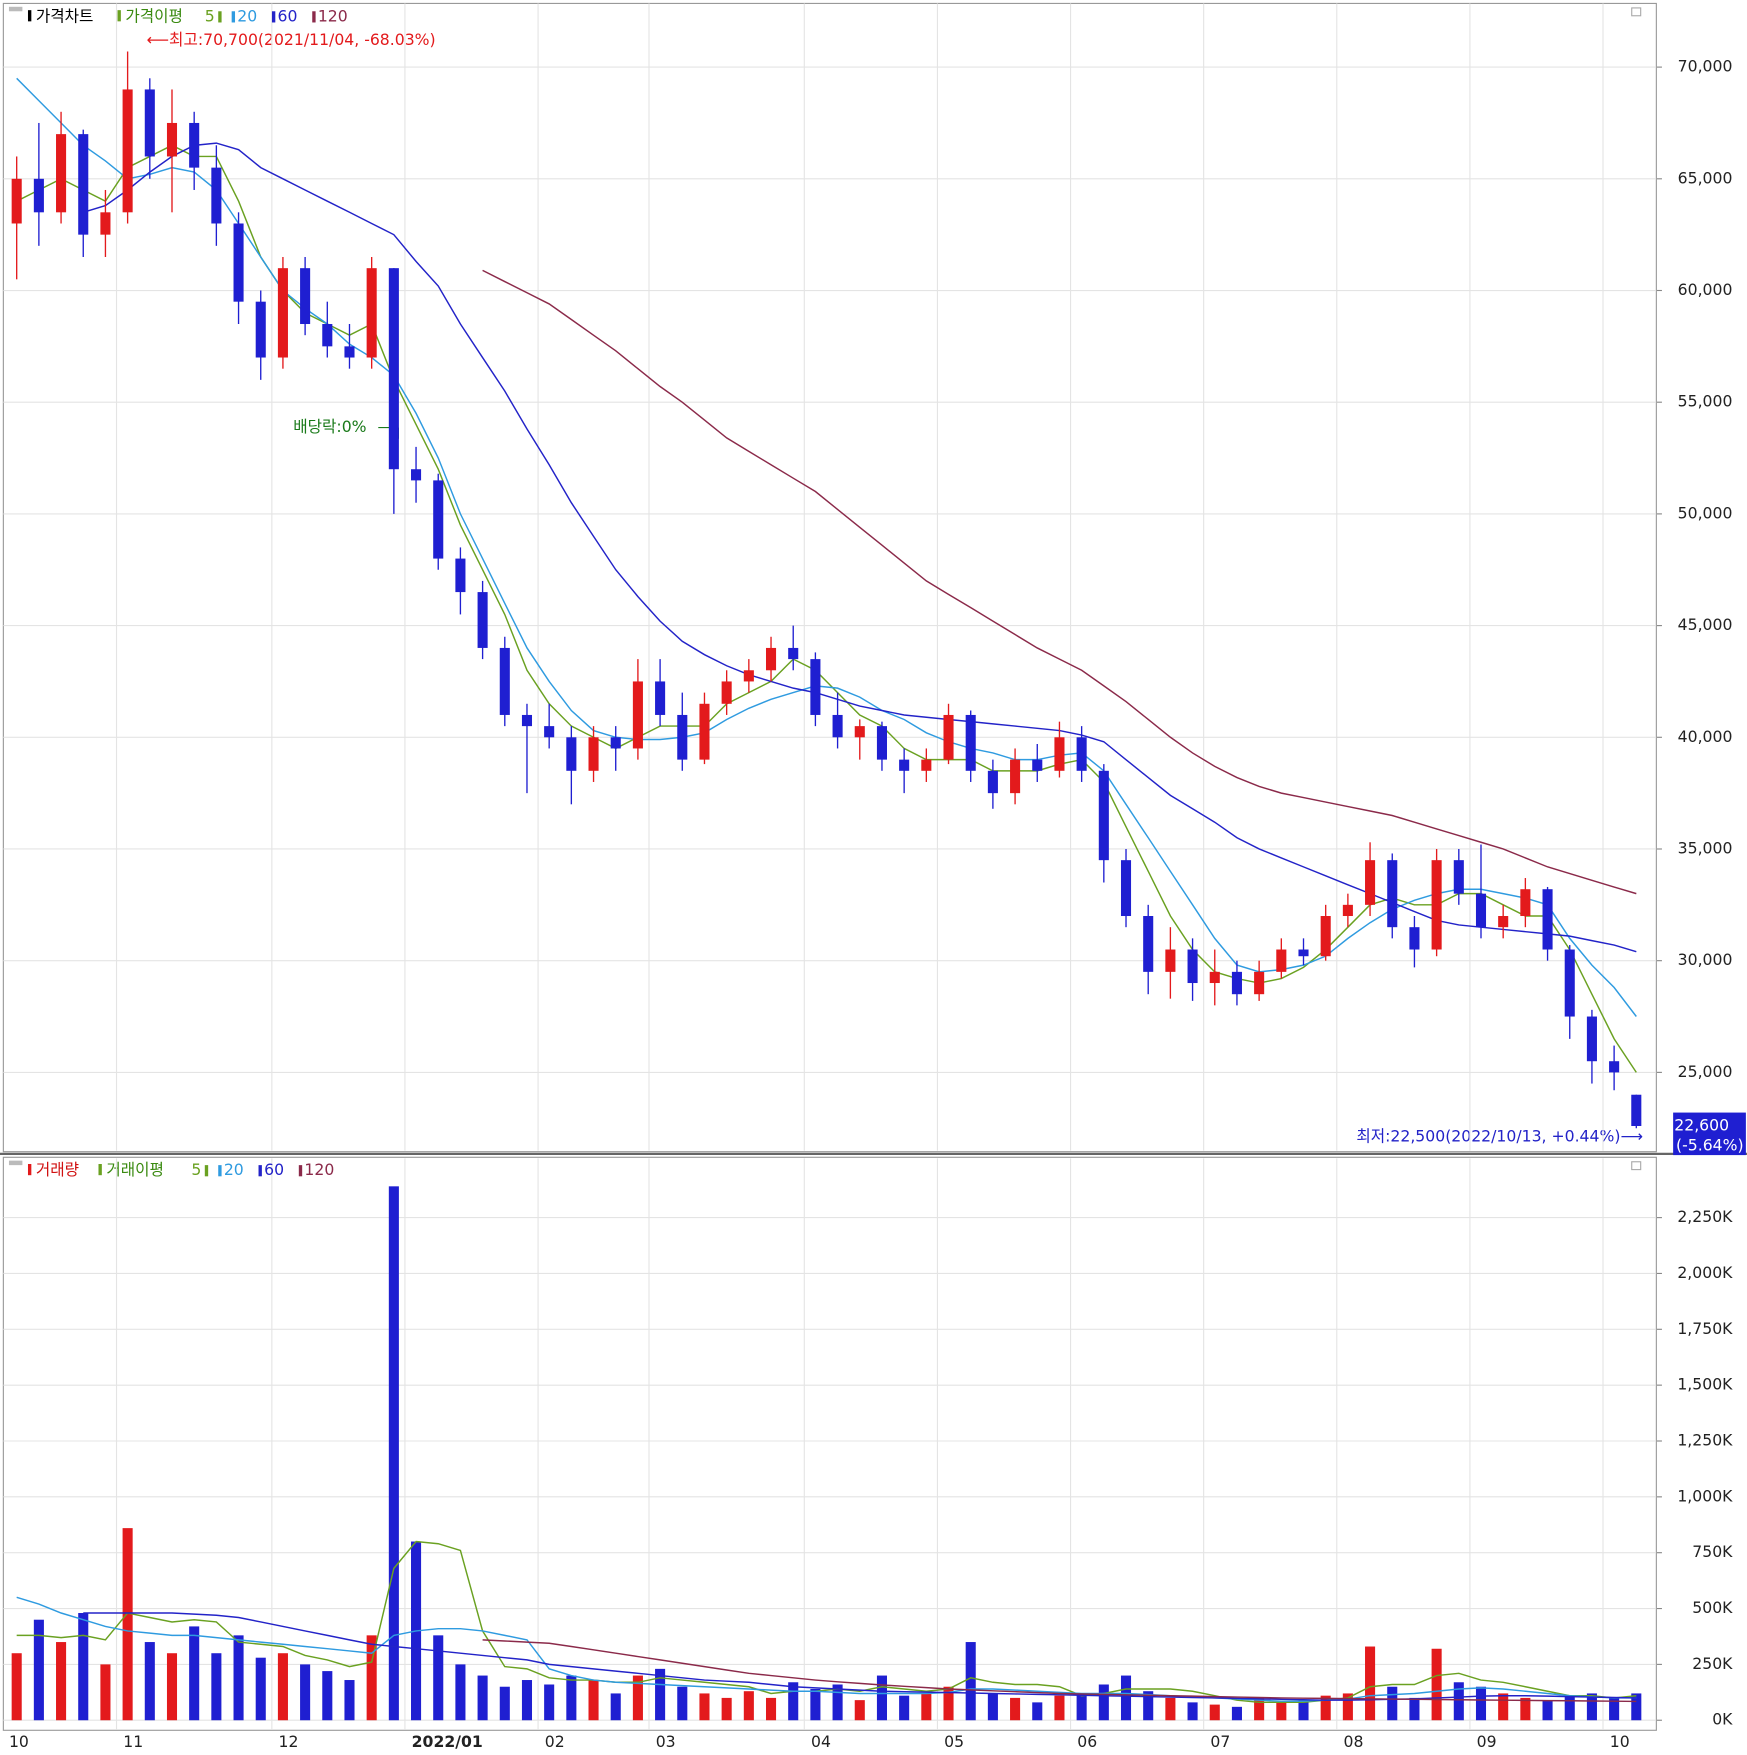 The image size is (1747, 1755). What do you see at coordinates (1710, 1145) in the screenshot?
I see `last-change-label: (-5.64%)` at bounding box center [1710, 1145].